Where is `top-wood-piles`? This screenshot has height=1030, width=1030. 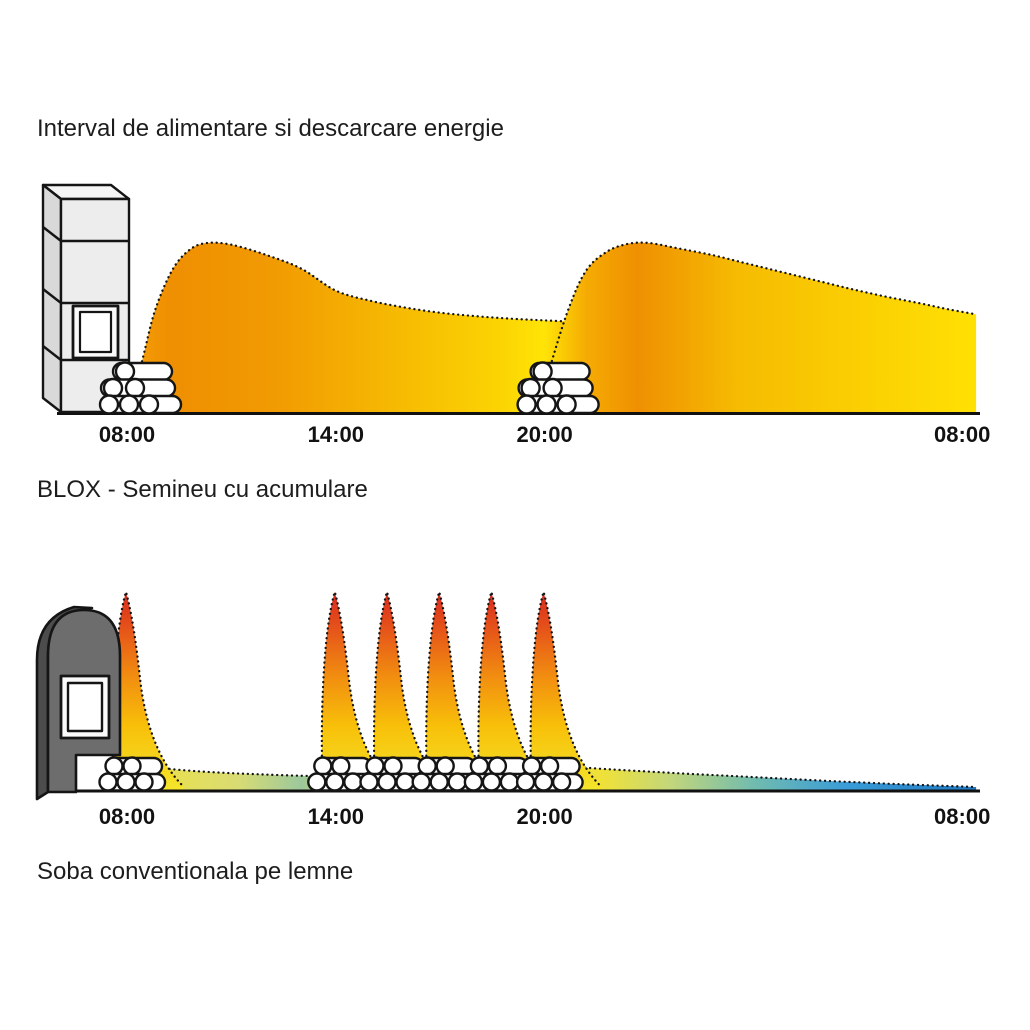 top-wood-piles is located at coordinates (349, 388).